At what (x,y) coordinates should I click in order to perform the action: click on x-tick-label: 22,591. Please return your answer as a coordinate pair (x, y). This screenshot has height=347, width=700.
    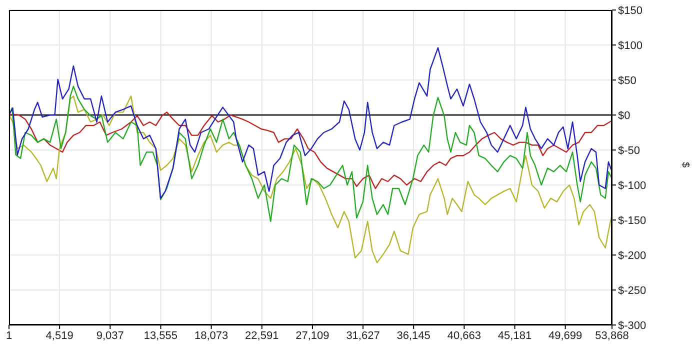
    Looking at the image, I should click on (262, 336).